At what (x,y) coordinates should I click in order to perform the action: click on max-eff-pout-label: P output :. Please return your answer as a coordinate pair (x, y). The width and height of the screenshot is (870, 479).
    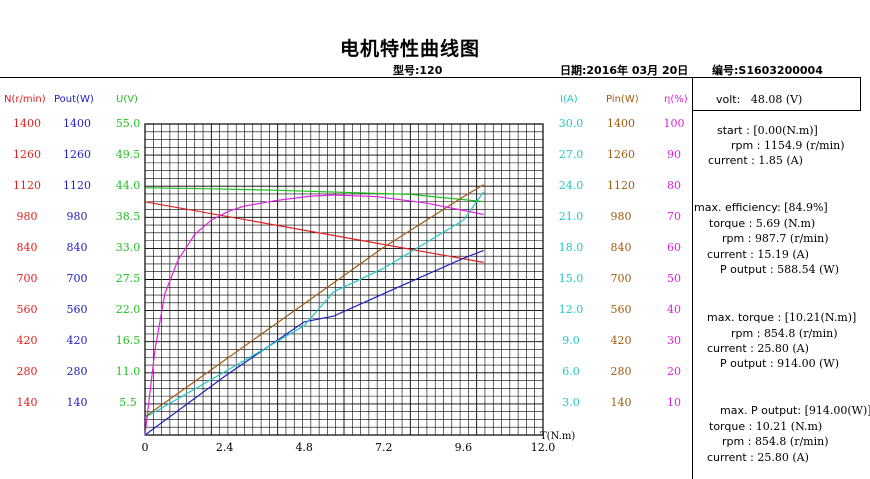
    Looking at the image, I should click on (747, 269).